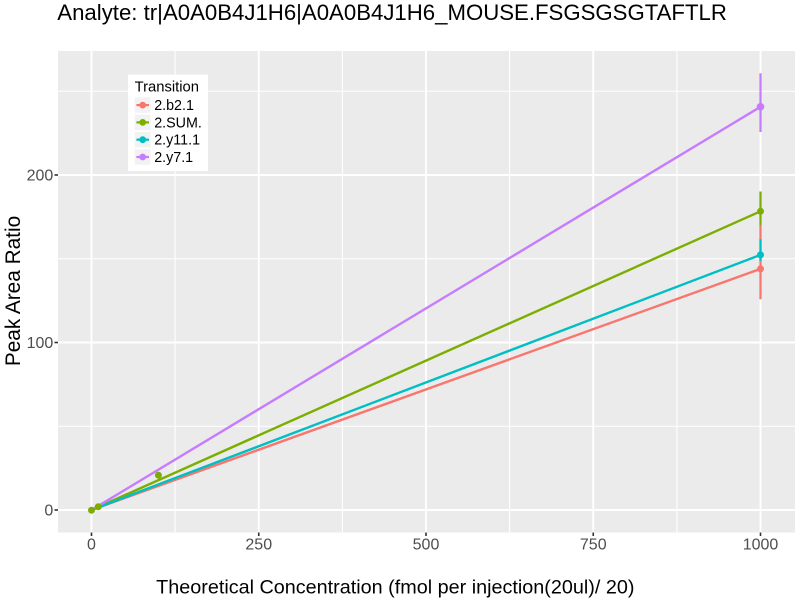  Describe the element at coordinates (13, 291) in the screenshot. I see `svg-text: Peak Area Ratio` at that location.